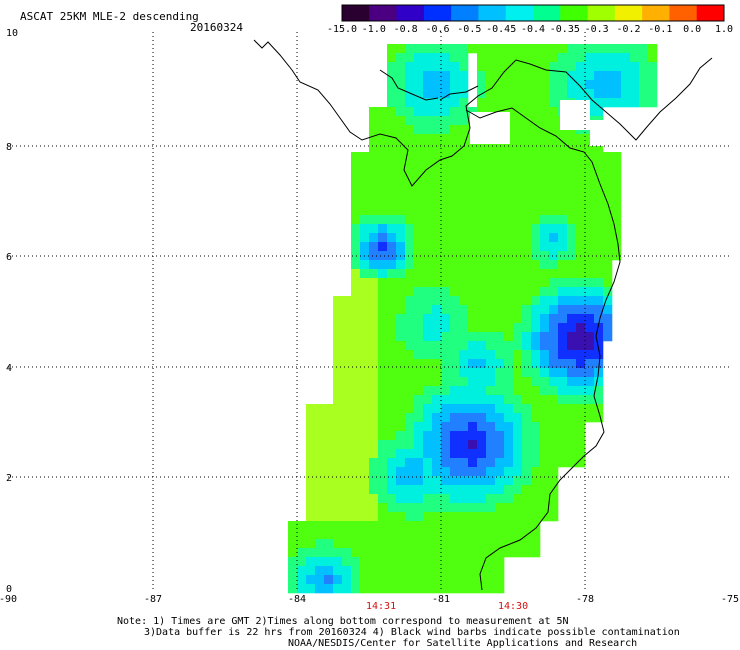 This screenshot has height=650, width=740. What do you see at coordinates (9, 589) in the screenshot?
I see `latitude-label: 0` at bounding box center [9, 589].